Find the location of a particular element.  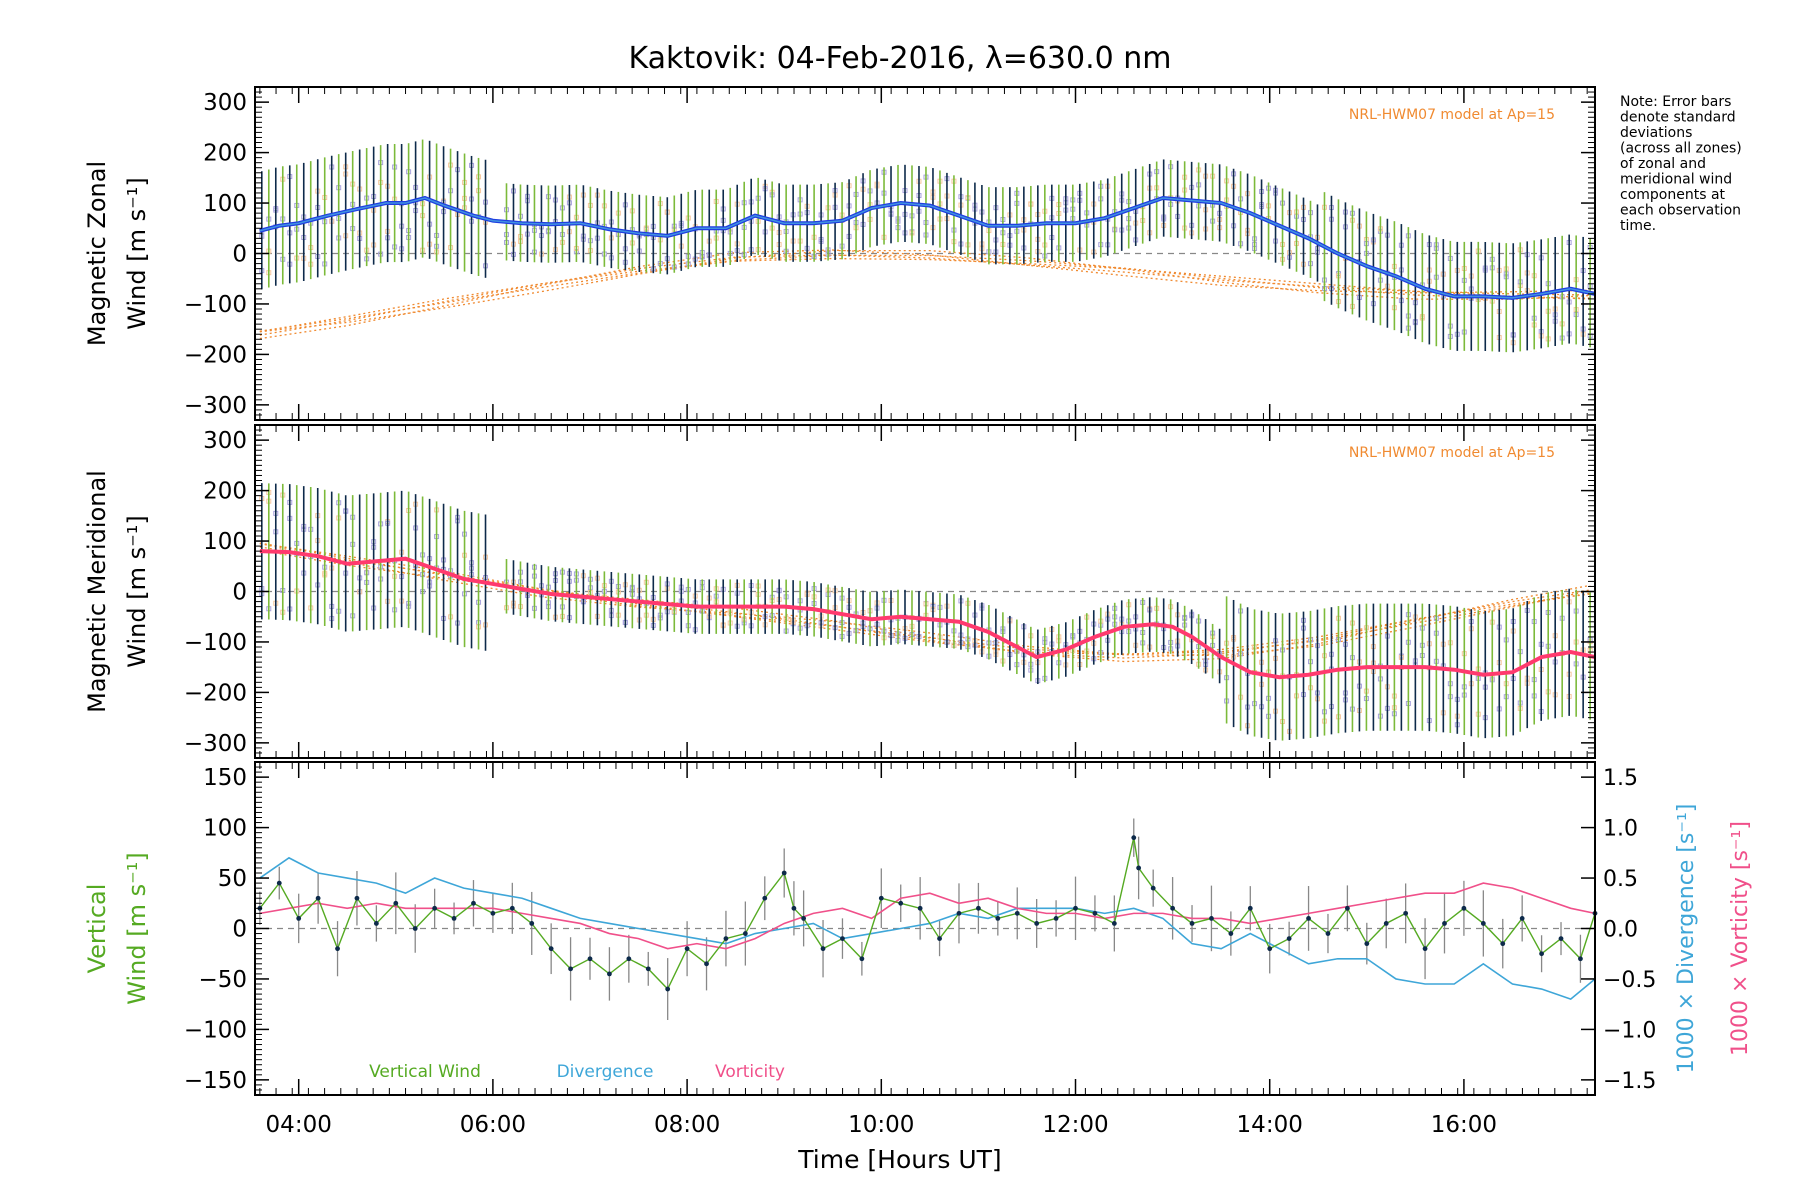

legend-item: Vertical Wind is located at coordinates (425, 1072).